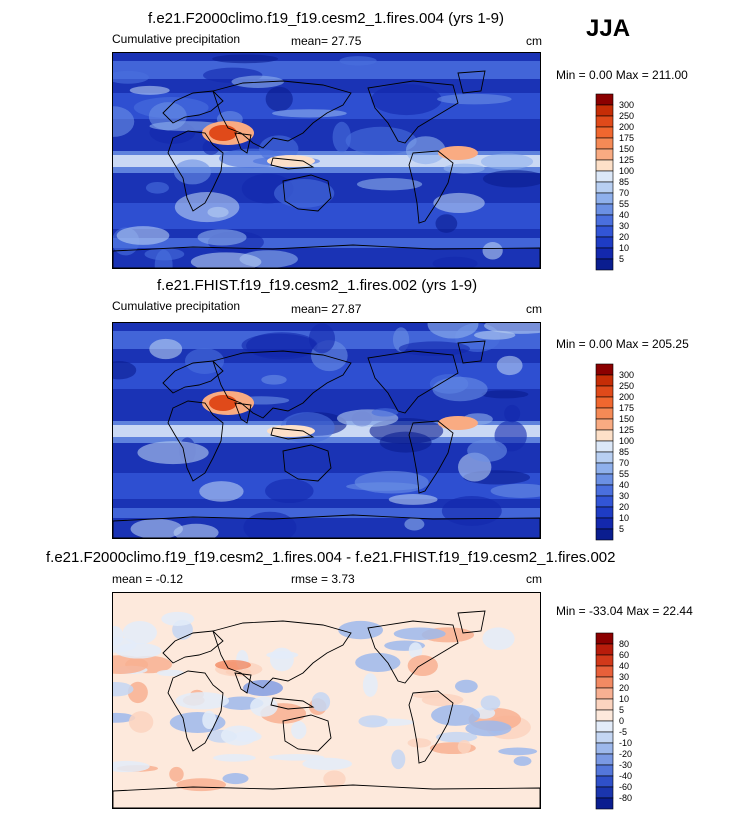 The image size is (732, 814). What do you see at coordinates (534, 309) in the screenshot?
I see `panel2-units: cm` at bounding box center [534, 309].